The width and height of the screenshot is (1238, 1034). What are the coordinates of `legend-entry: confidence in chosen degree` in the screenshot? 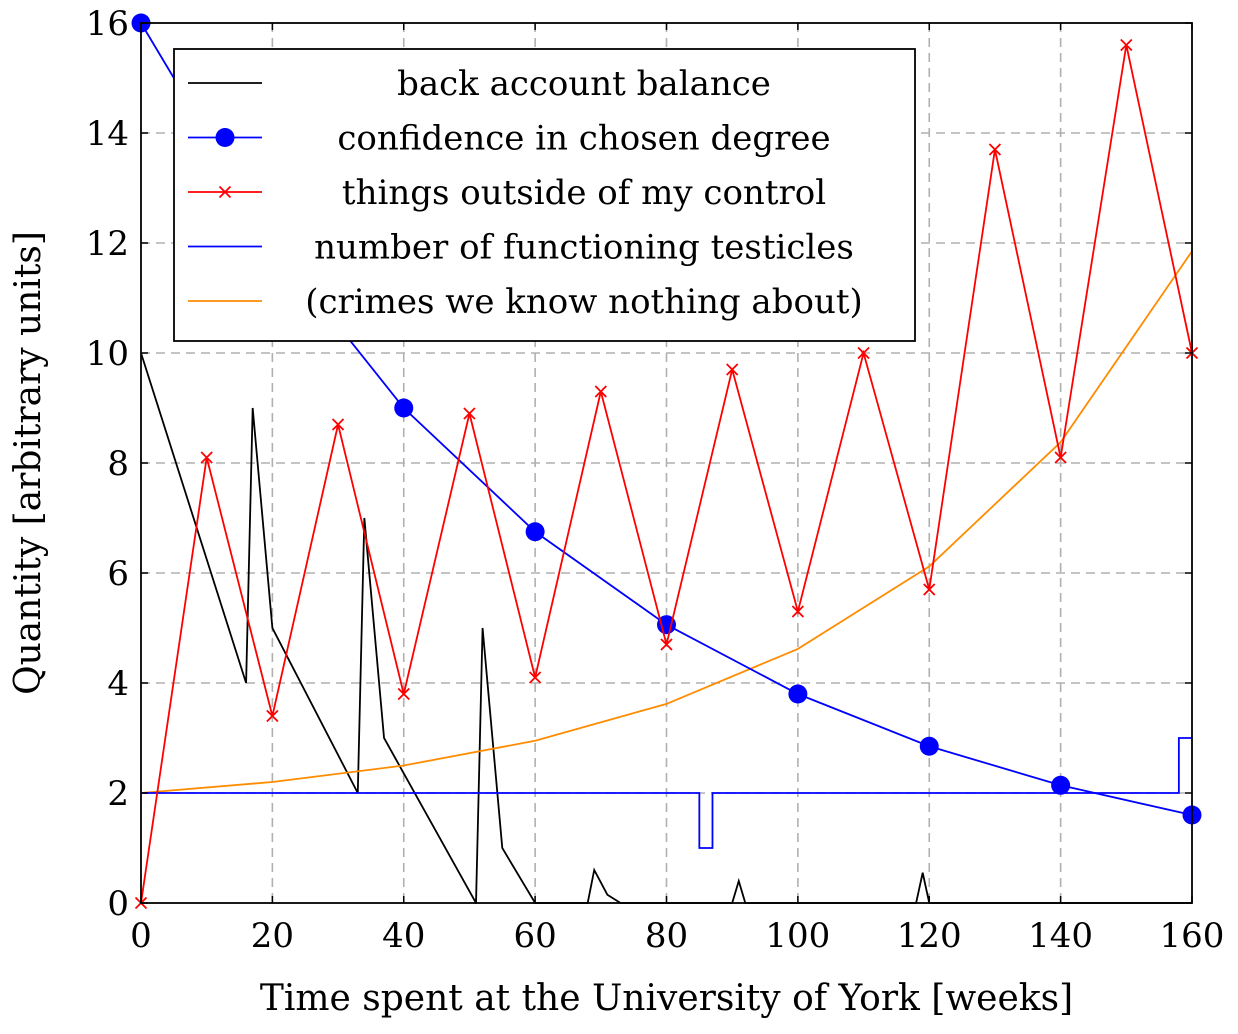 It's located at (509, 139).